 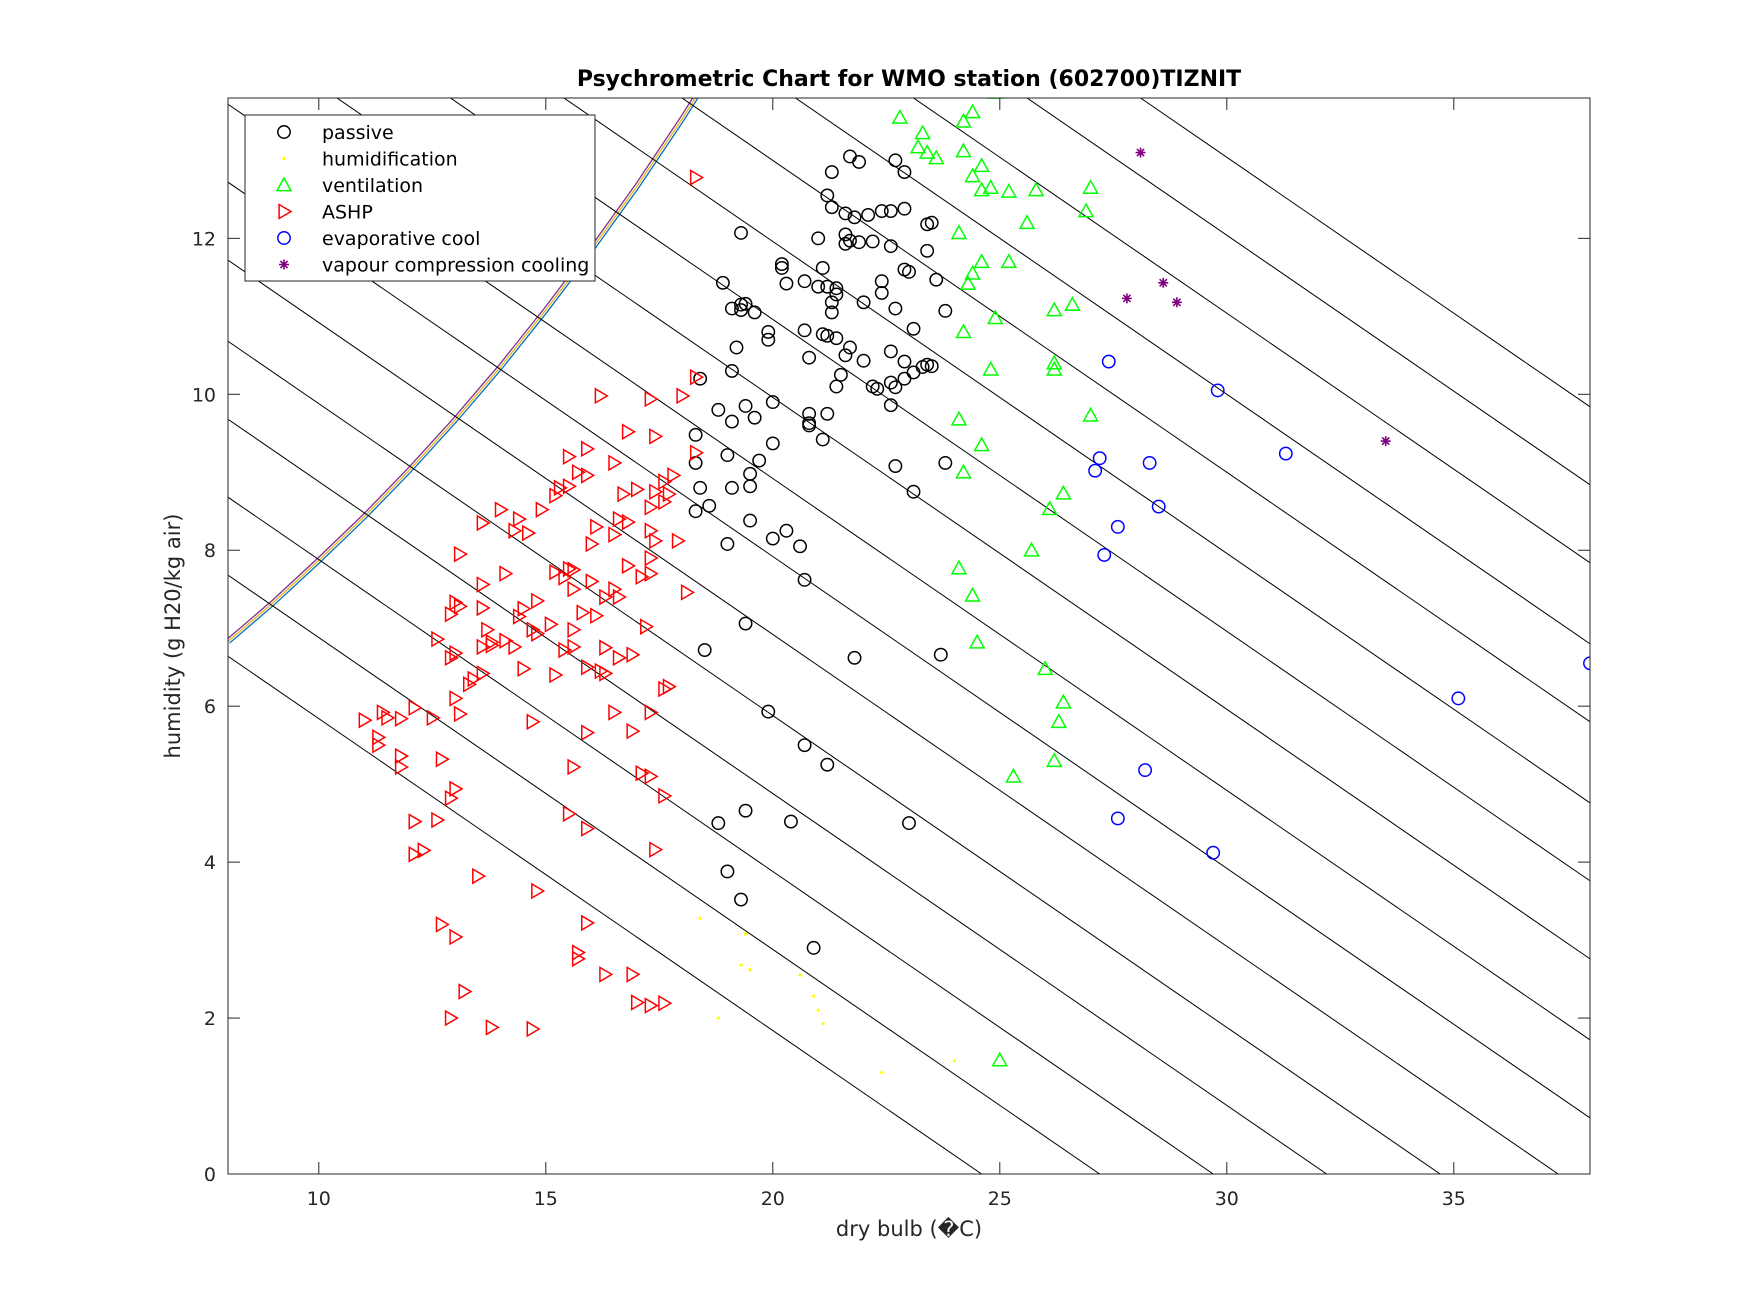 I want to click on legend-item-vapour-compression-cooling: vapour compression cooling, so click(x=434, y=266).